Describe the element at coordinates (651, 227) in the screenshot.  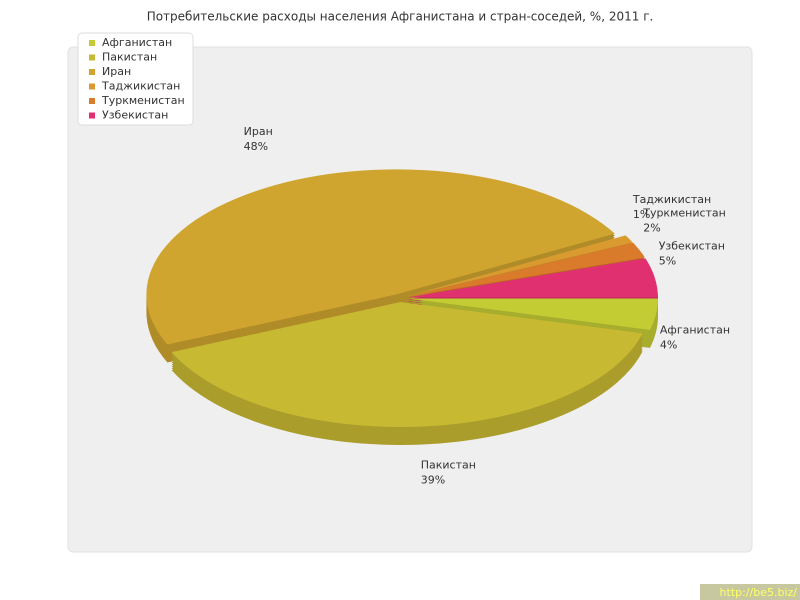
I see `slice-value-label: 2%` at that location.